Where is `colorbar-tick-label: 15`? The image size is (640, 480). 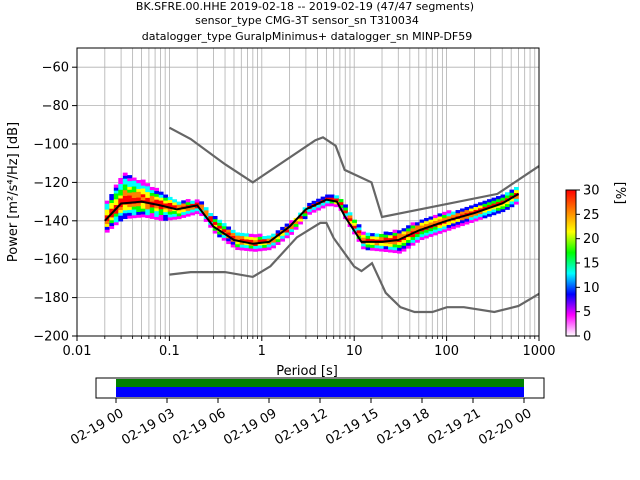
colorbar-tick-label: 15 is located at coordinates (591, 264).